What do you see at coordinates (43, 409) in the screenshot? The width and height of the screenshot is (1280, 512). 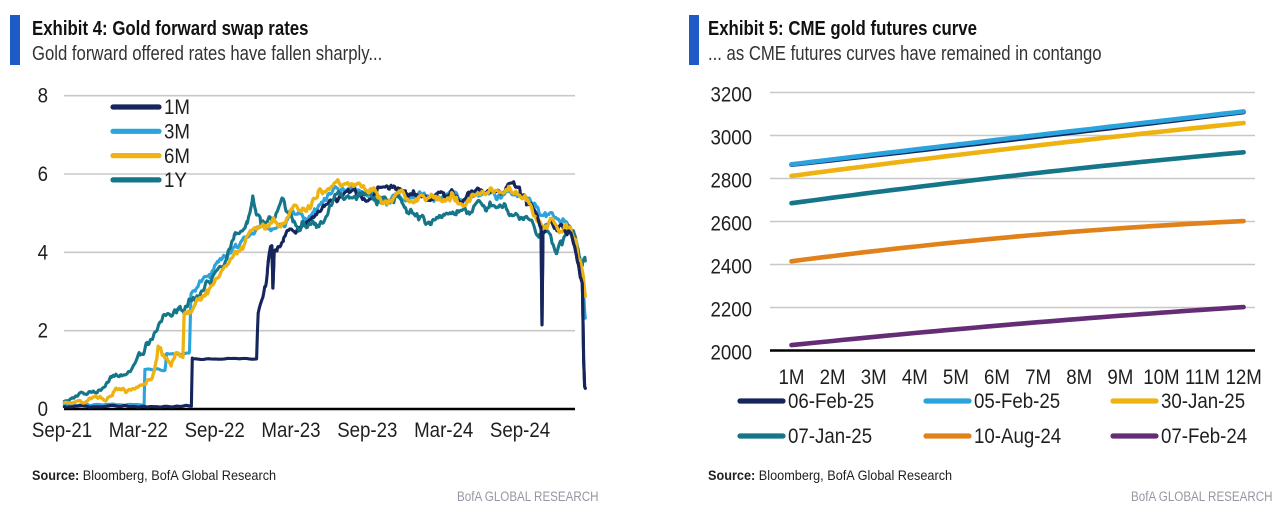 I see `svg-text: 0` at bounding box center [43, 409].